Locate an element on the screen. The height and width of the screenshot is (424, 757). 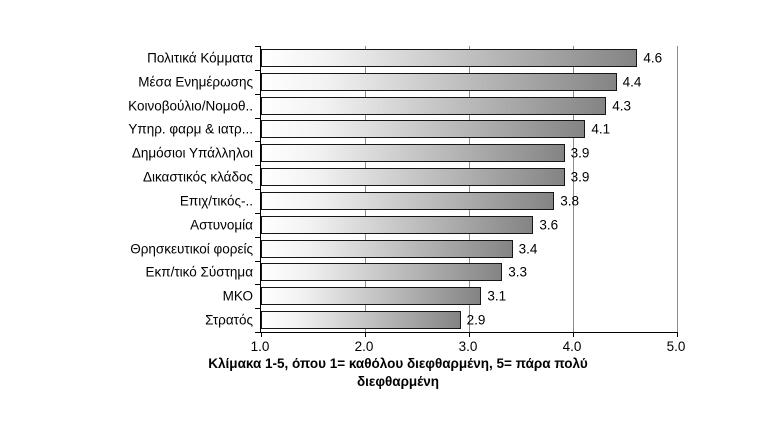
bar-row: Επιχ/τικός-.. 3.8 is located at coordinates (428, 201).